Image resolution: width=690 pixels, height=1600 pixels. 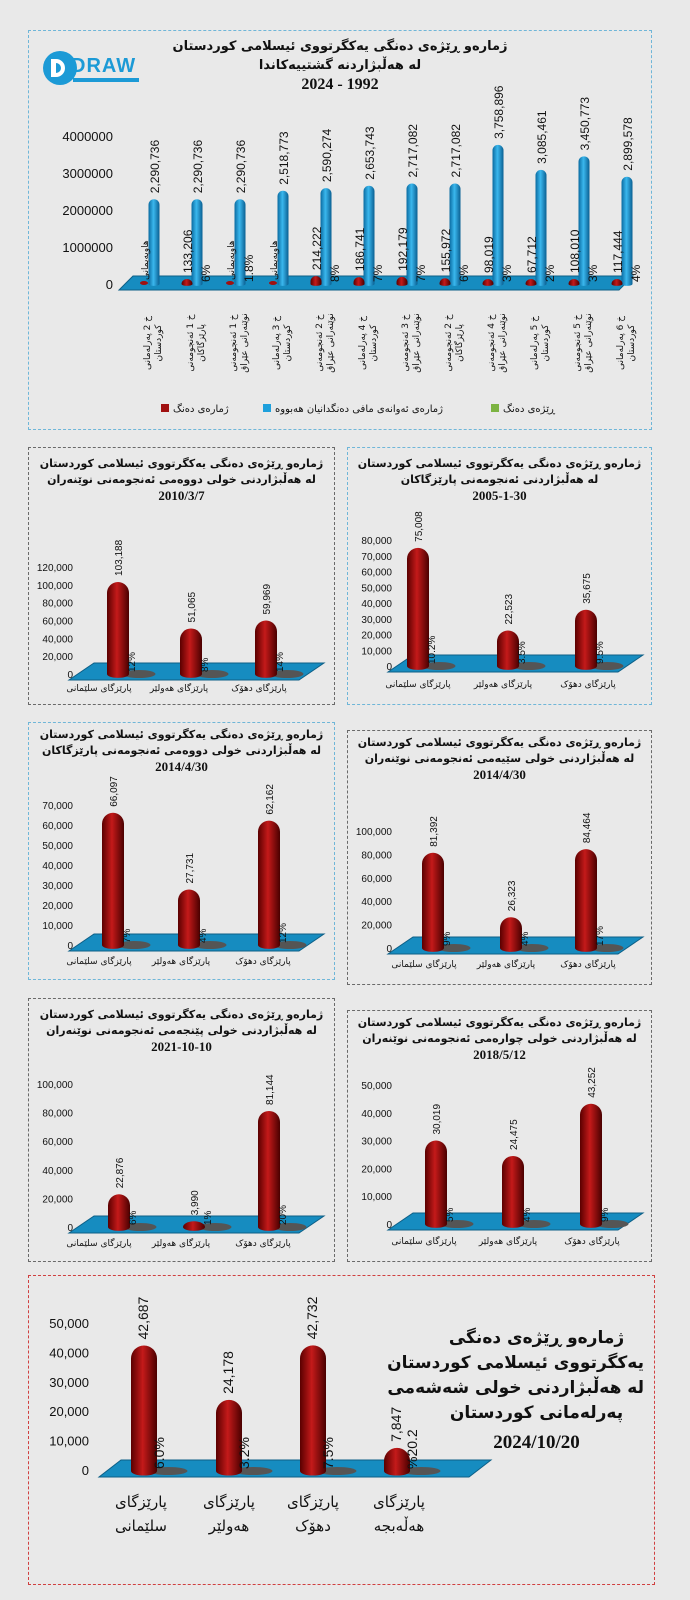 I want to click on percent-label: 3.2%, so click(x=244, y=1453).